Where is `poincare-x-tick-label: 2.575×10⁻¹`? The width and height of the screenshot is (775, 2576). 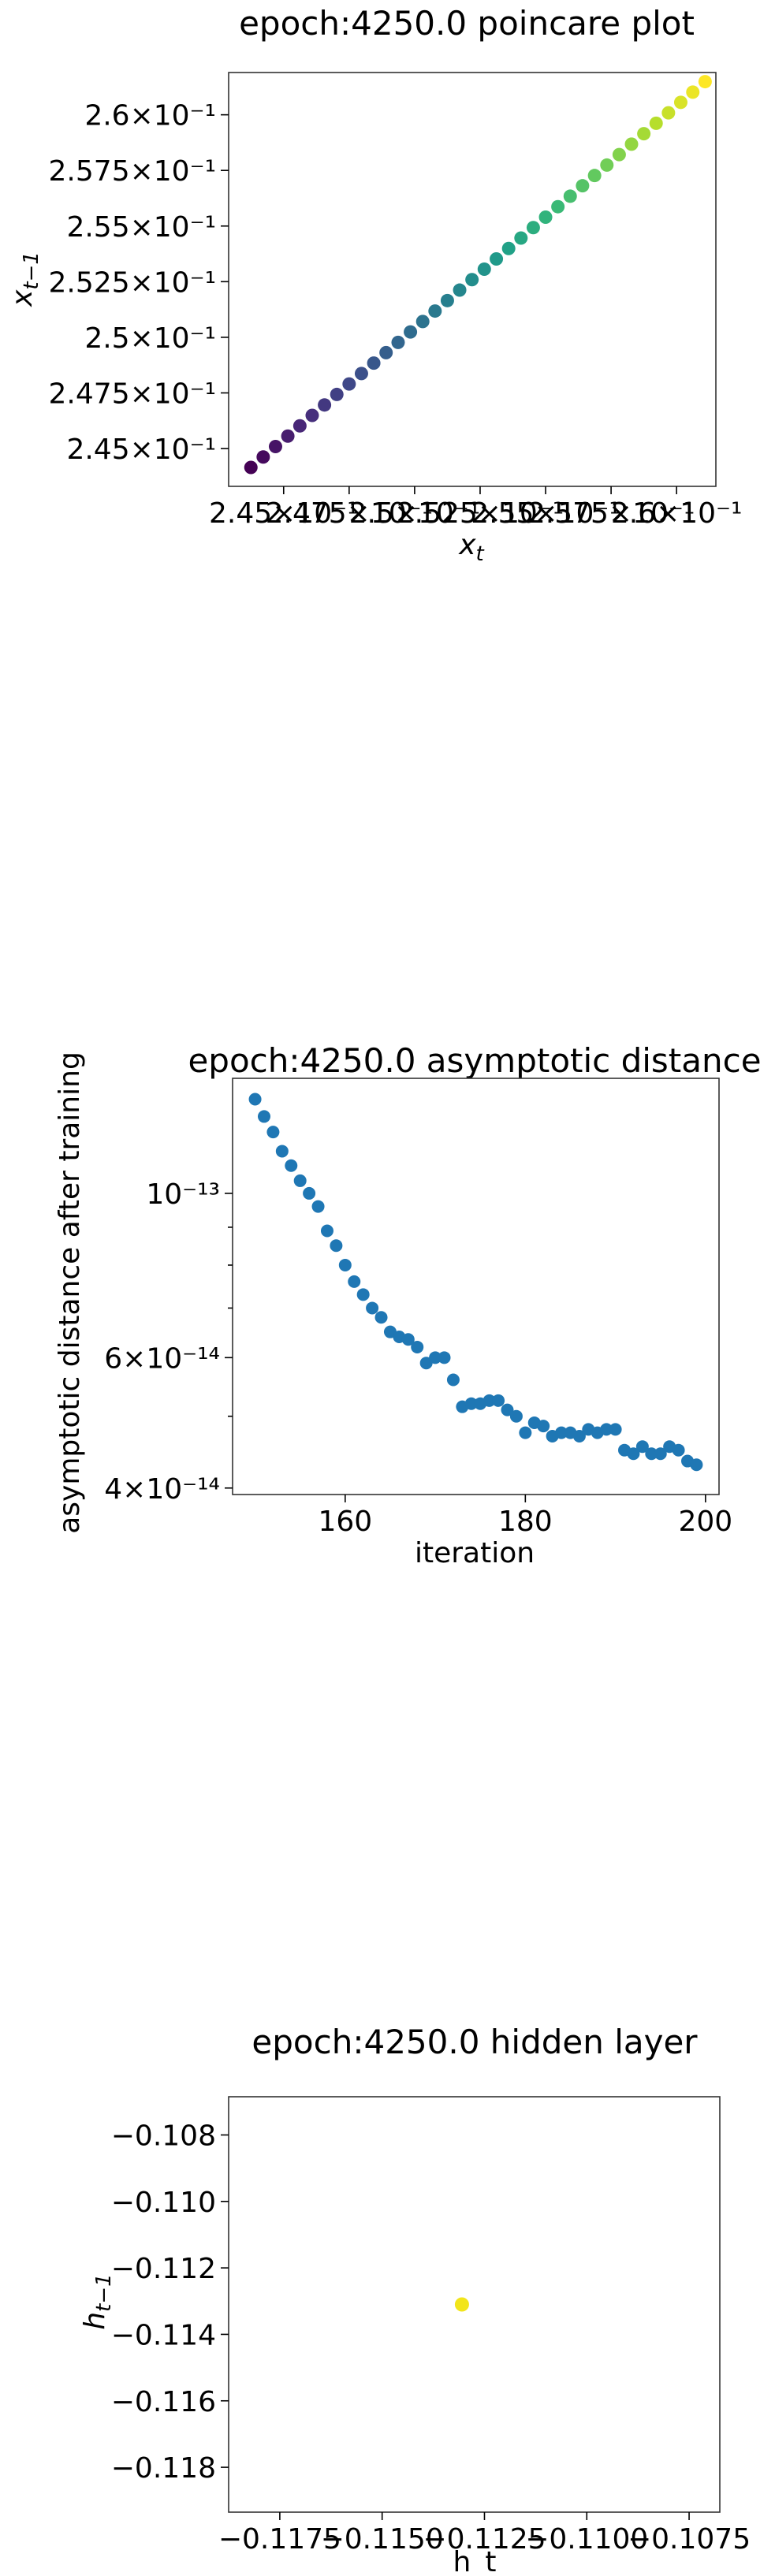
poincare-x-tick-label: 2.575×10⁻¹ is located at coordinates (611, 513).